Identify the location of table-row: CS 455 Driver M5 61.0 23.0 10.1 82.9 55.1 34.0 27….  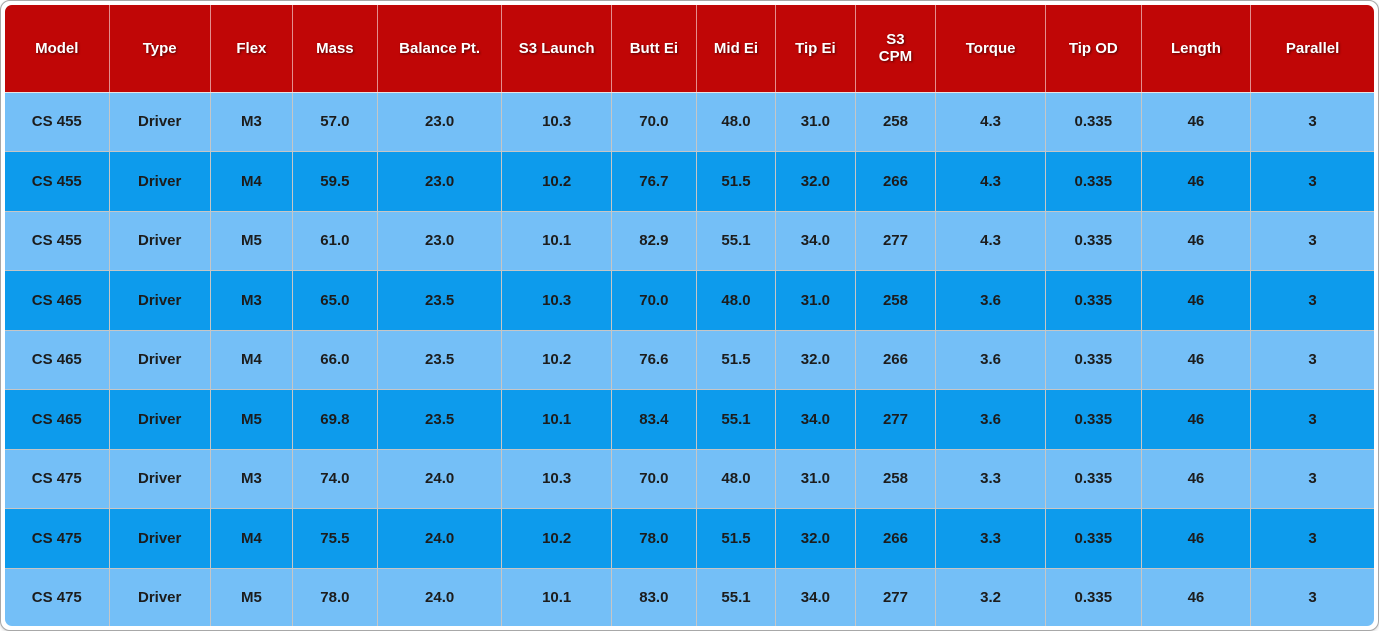
(689, 241).